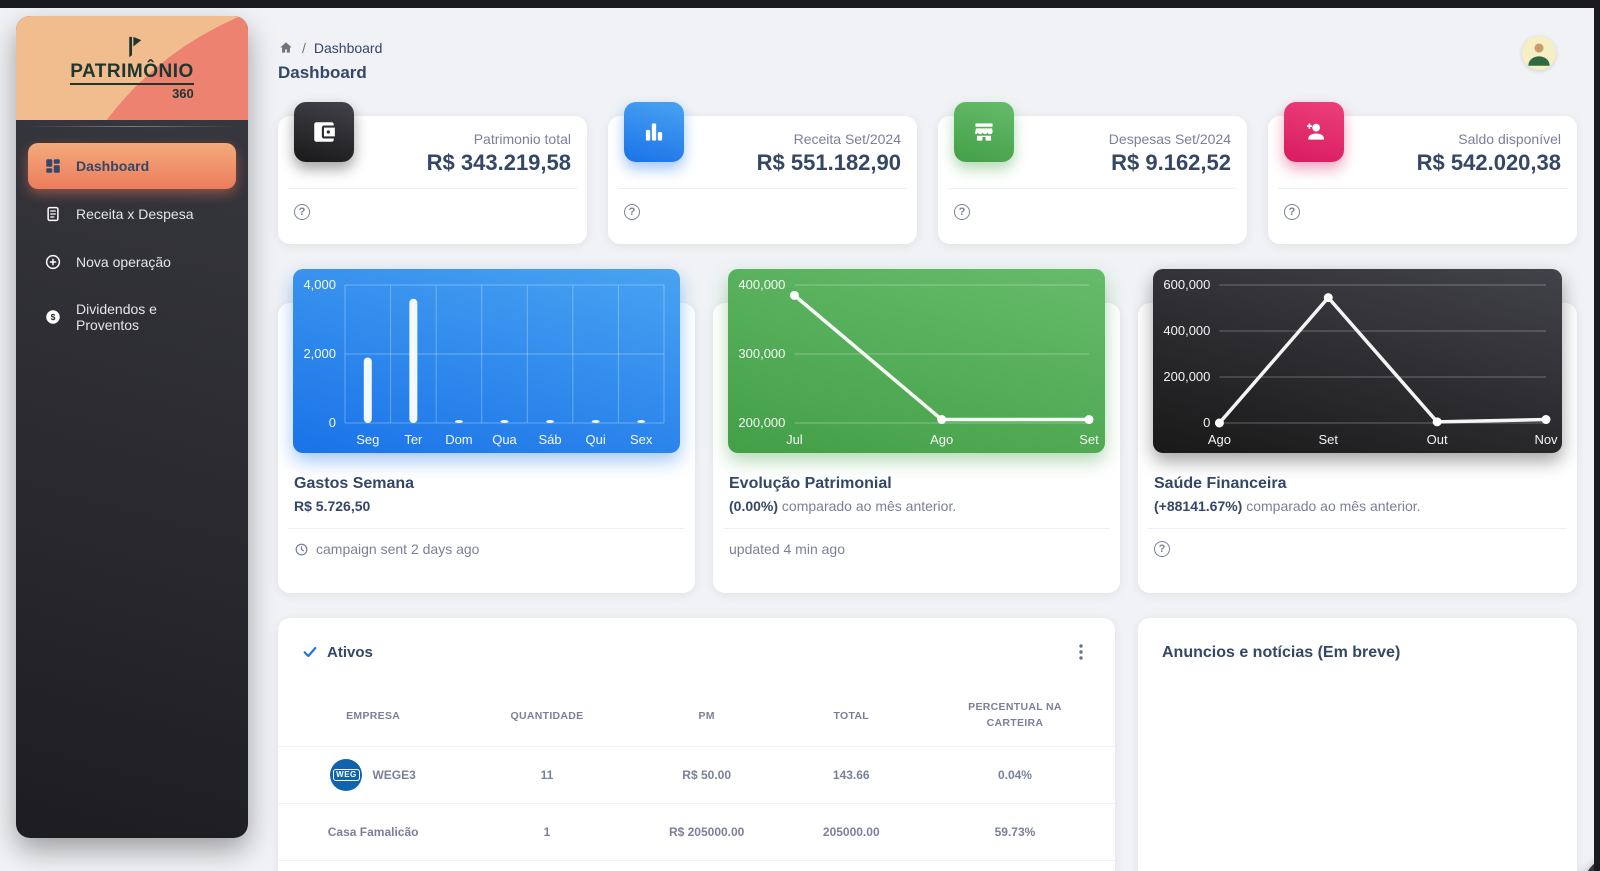  Describe the element at coordinates (547, 832) in the screenshot. I see `cell-quantidade: 1` at that location.